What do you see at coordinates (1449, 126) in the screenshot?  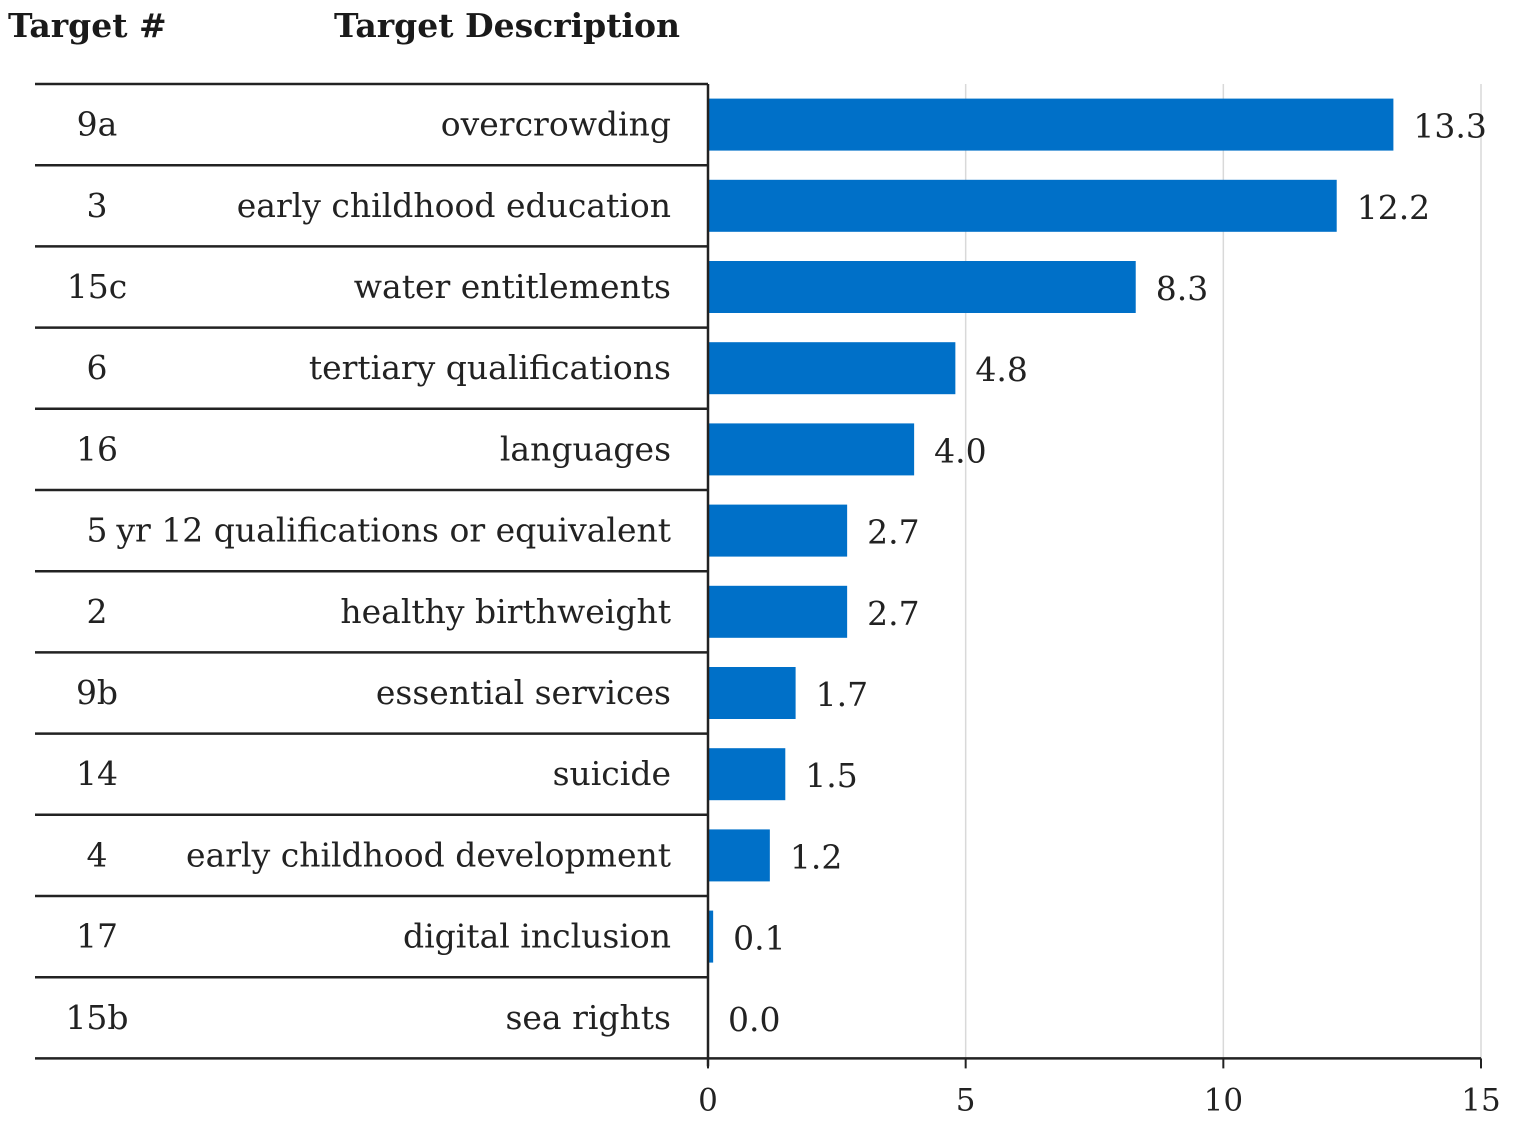 I see `data-label-0: 13.3` at bounding box center [1449, 126].